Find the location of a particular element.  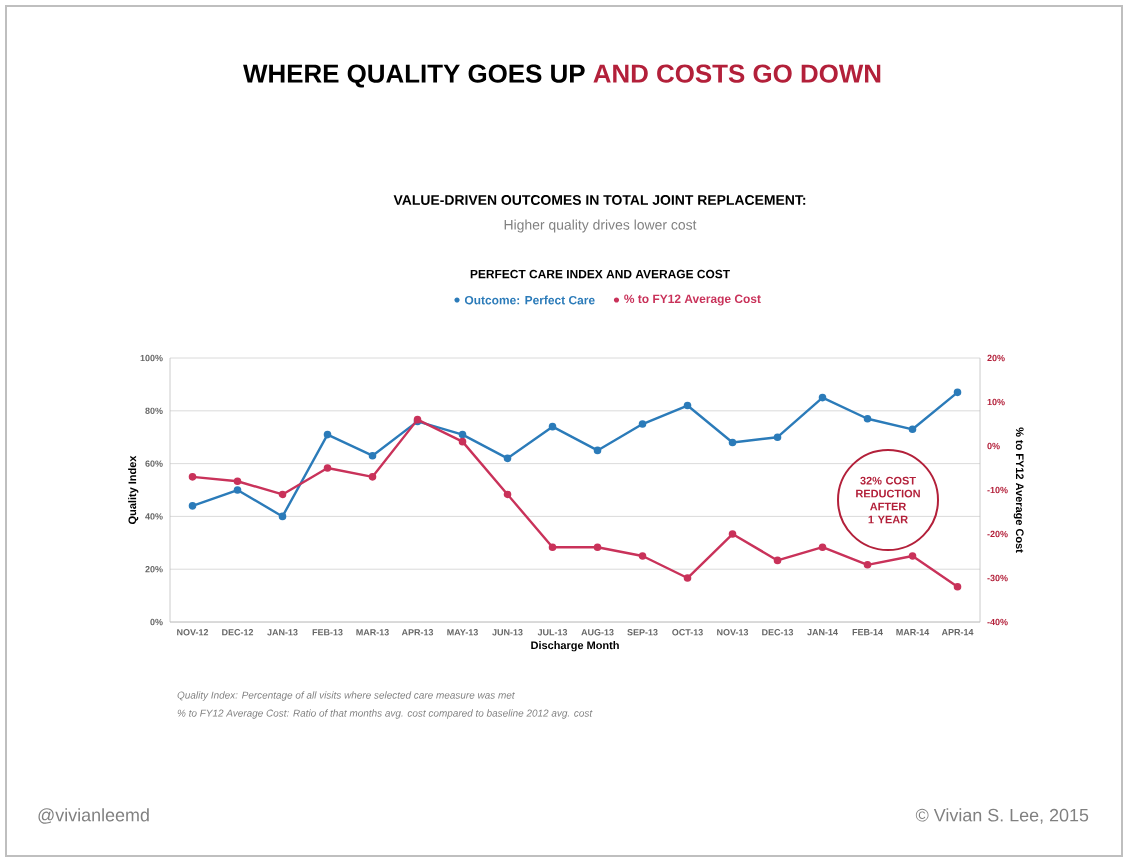

text: WHERE QUALITY GOES UP is located at coordinates (414, 76).